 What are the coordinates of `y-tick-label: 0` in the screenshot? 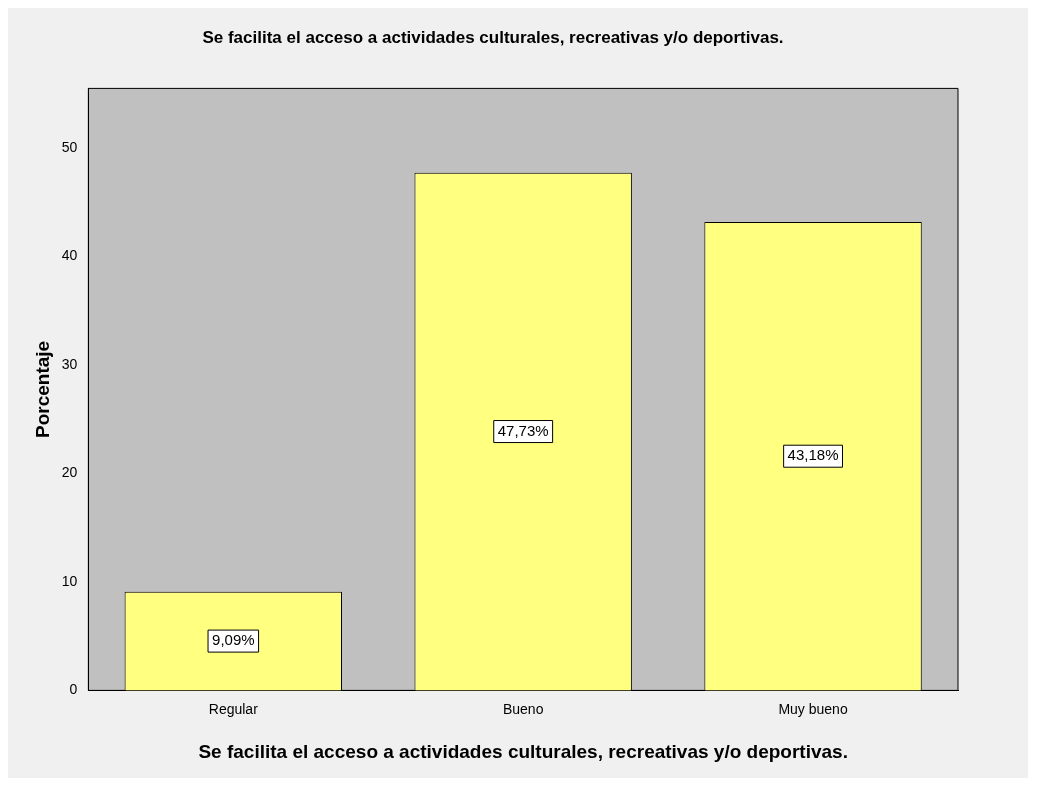 It's located at (73, 689).